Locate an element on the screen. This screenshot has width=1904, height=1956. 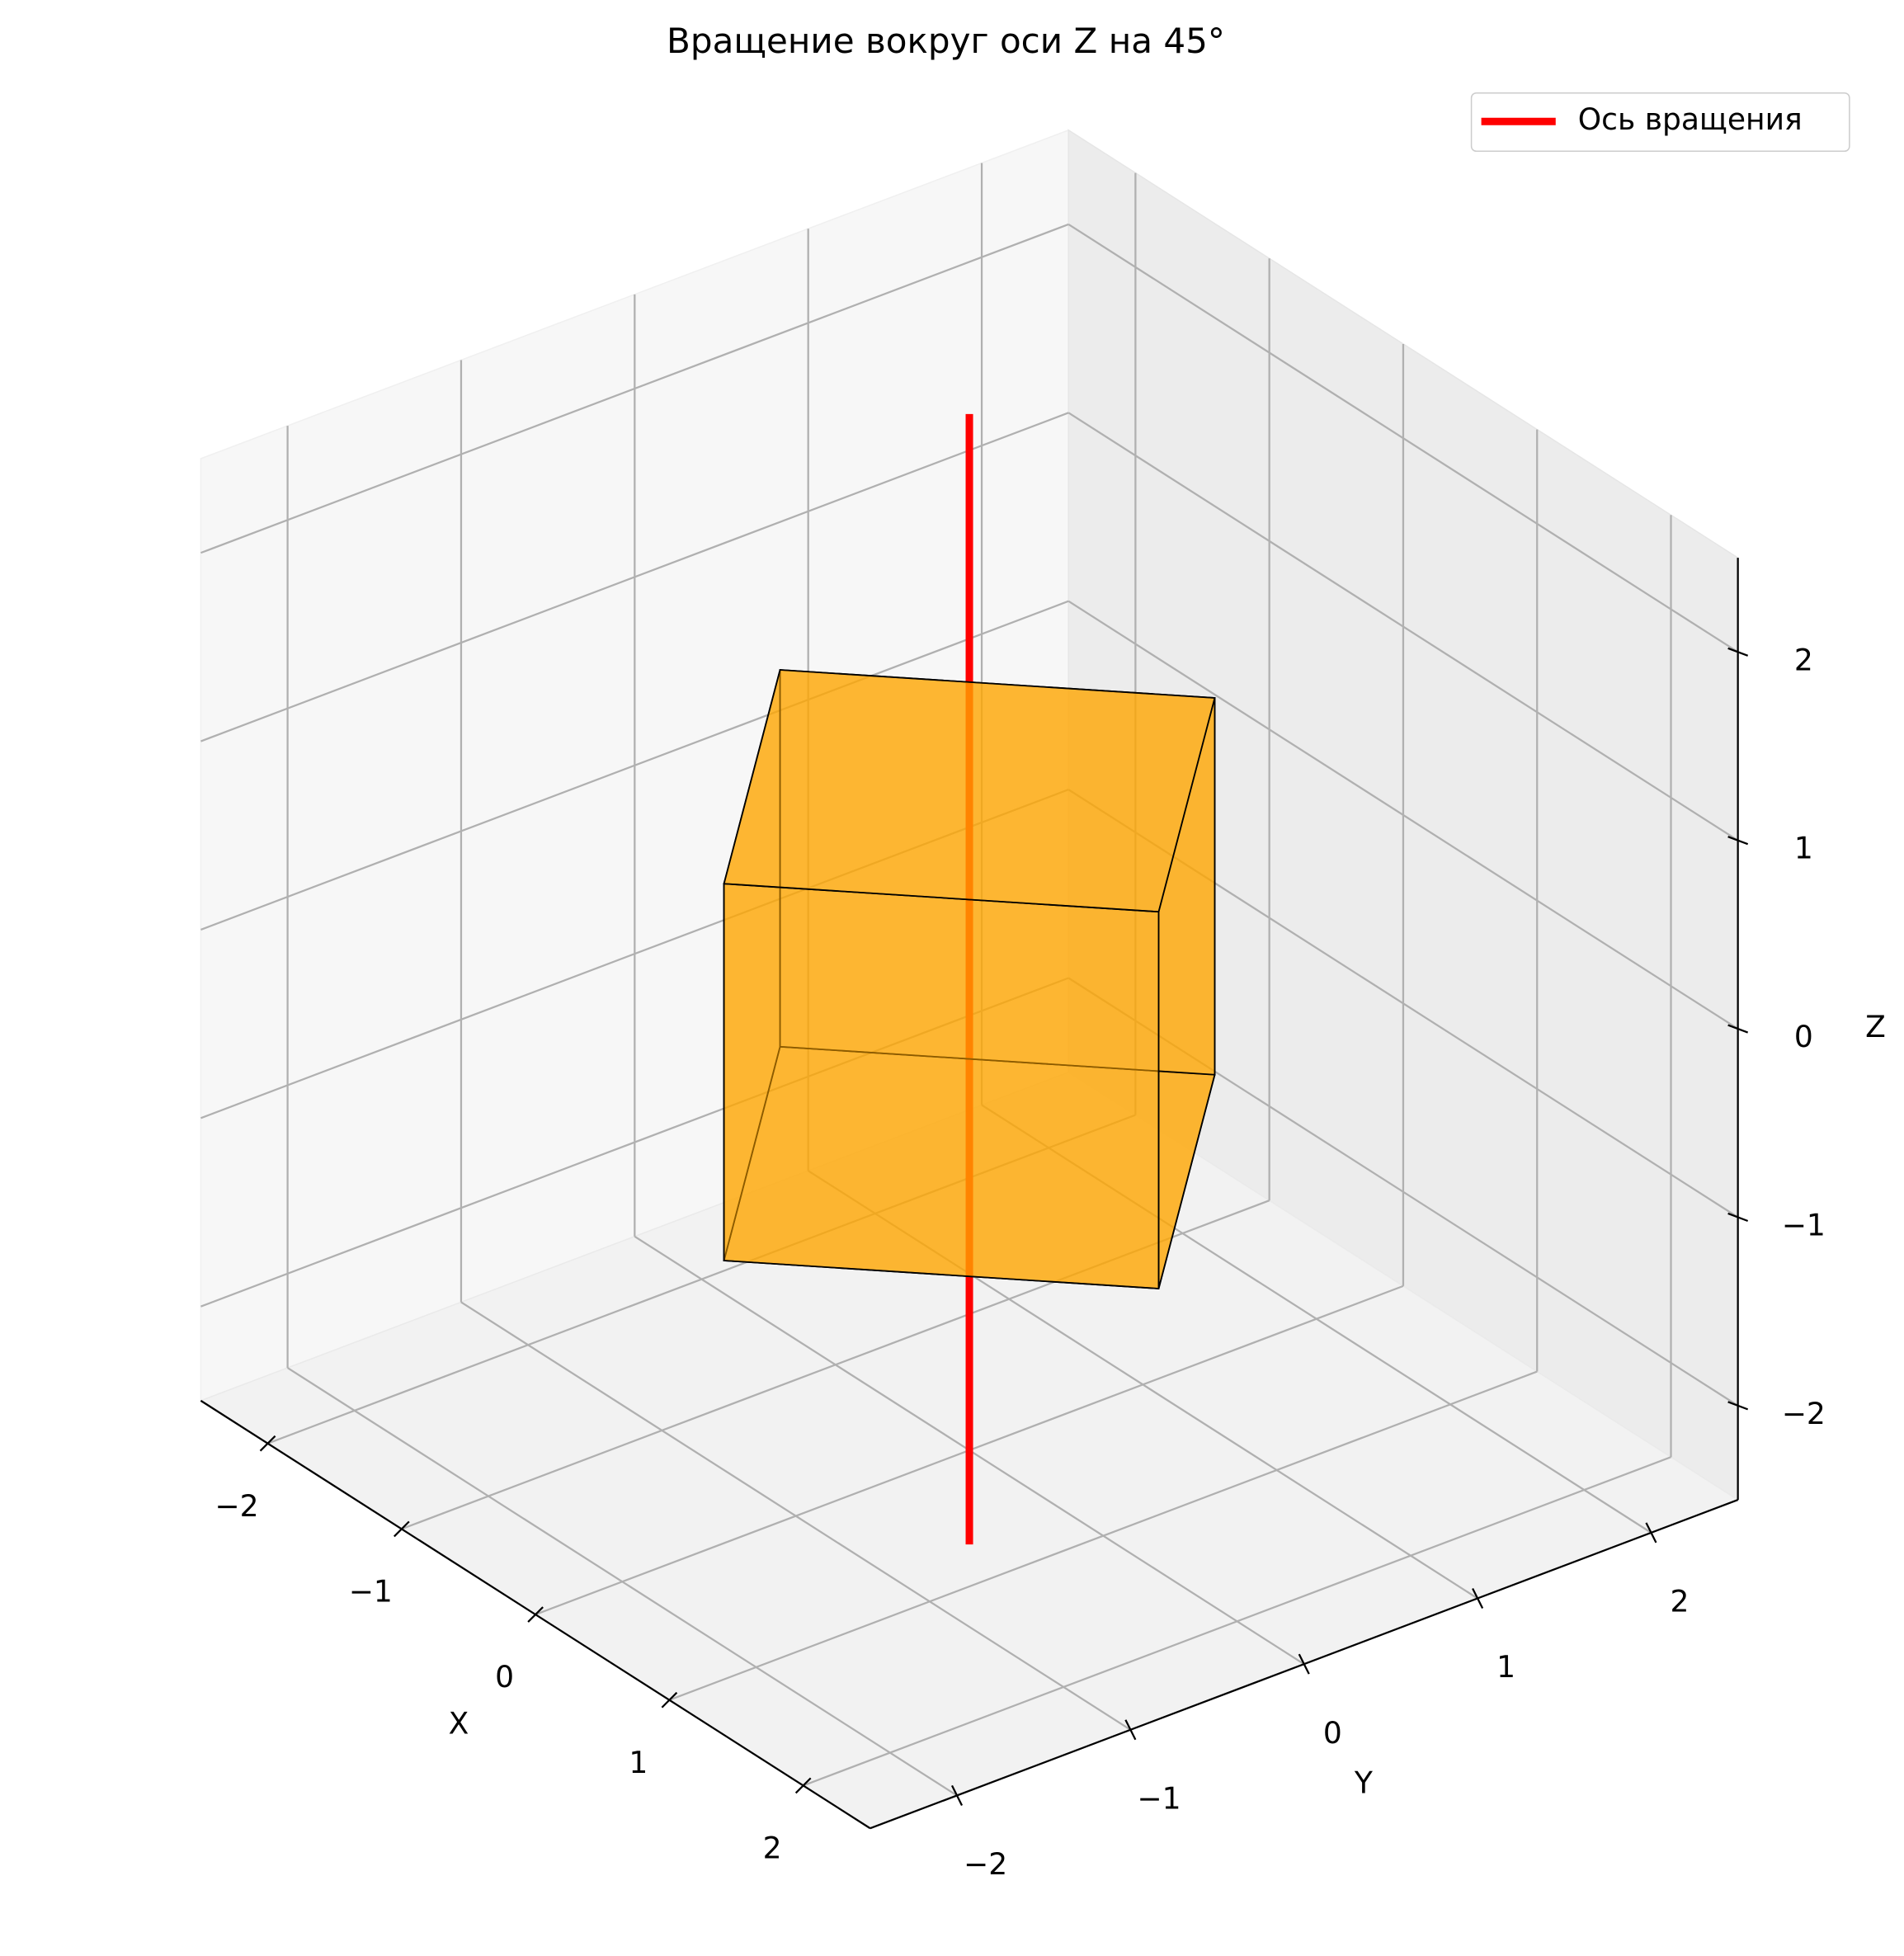
chart-title: Вращение вокруг оси Z на 45° is located at coordinates (946, 41).